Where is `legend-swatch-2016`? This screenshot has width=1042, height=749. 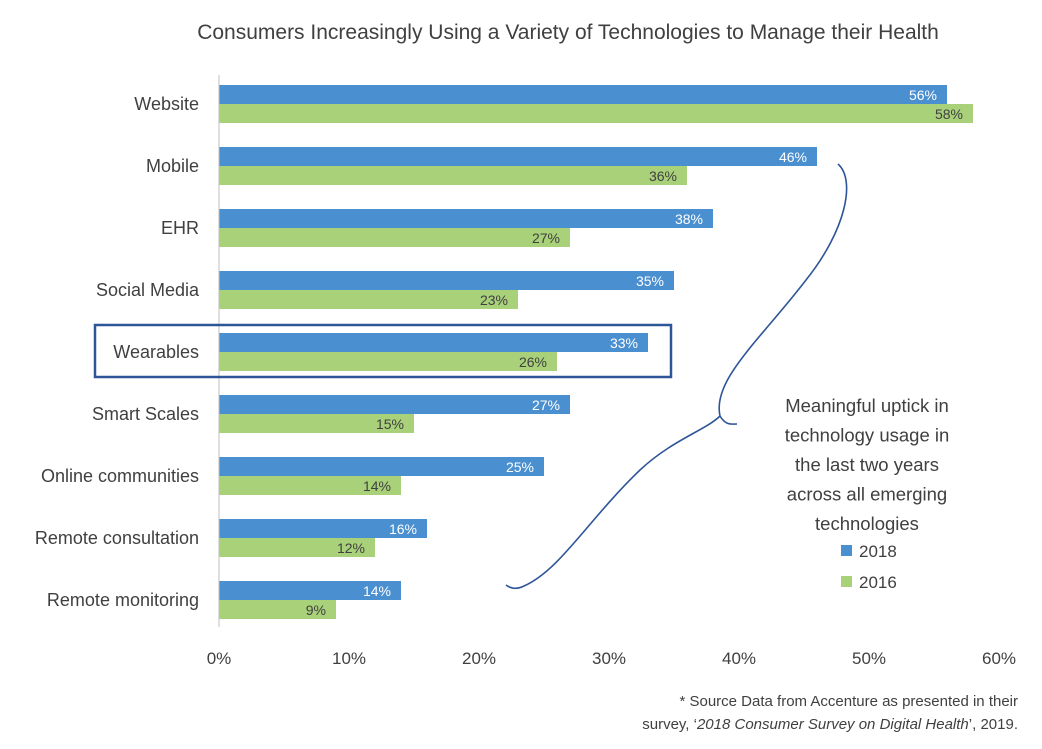
legend-swatch-2016 is located at coordinates (846, 581).